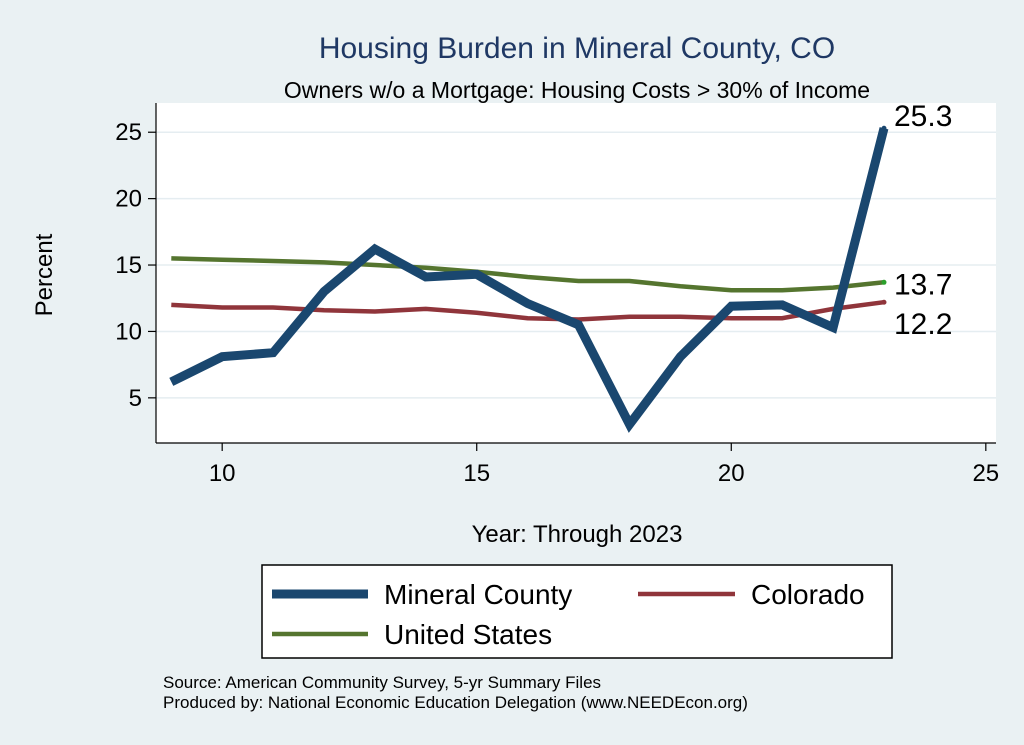 The height and width of the screenshot is (745, 1024). What do you see at coordinates (923, 116) in the screenshot?
I see `end-label-mineral-county: 25.3` at bounding box center [923, 116].